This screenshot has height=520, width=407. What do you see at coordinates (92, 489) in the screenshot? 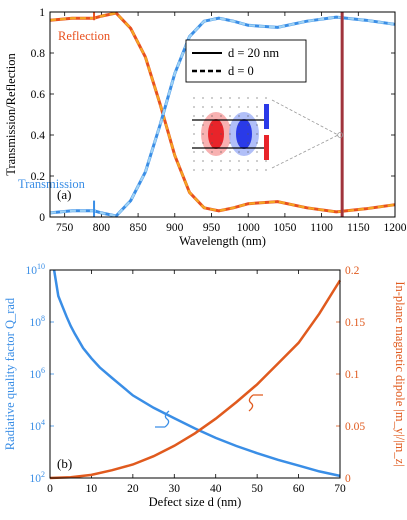
I see `x-tick-label: 10` at bounding box center [92, 489].